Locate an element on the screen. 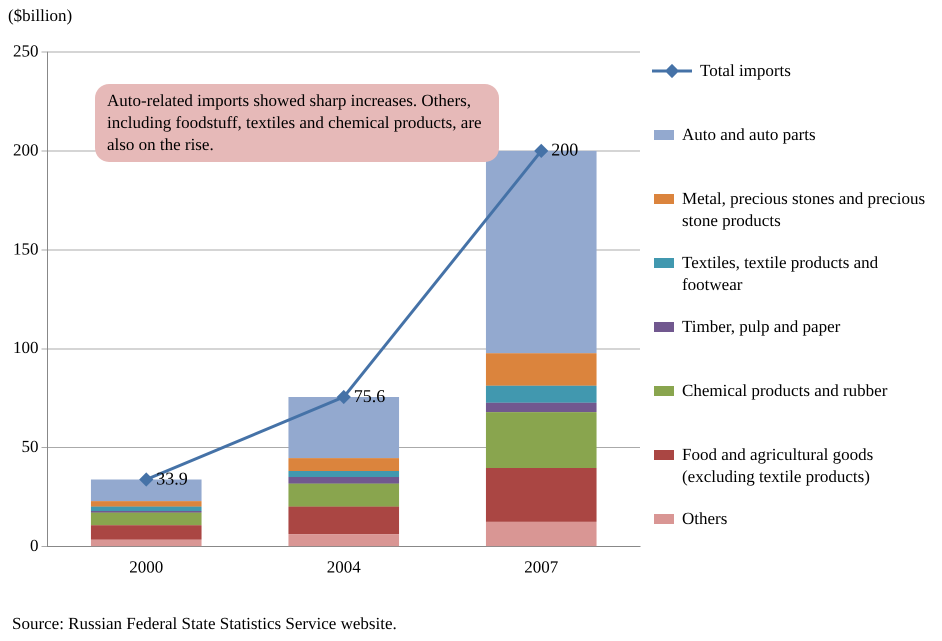 This screenshot has height=641, width=942. y-tick-label: 100 is located at coordinates (25, 348).